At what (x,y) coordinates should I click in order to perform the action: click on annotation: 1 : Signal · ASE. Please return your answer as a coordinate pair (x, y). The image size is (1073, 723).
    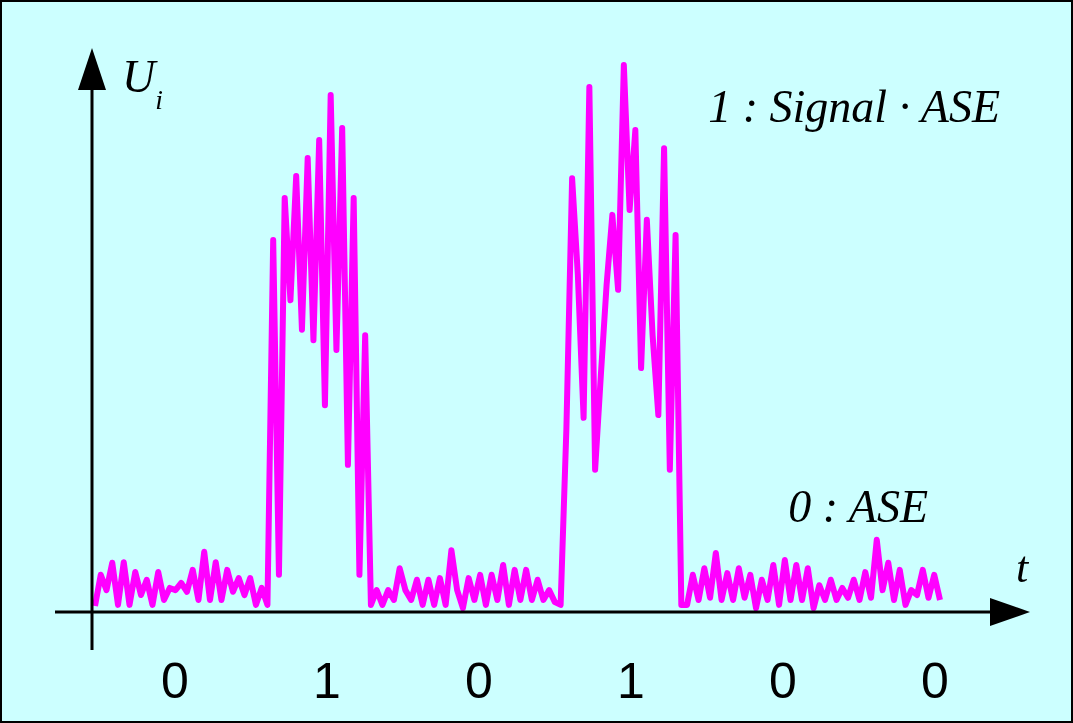
    Looking at the image, I should click on (854, 106).